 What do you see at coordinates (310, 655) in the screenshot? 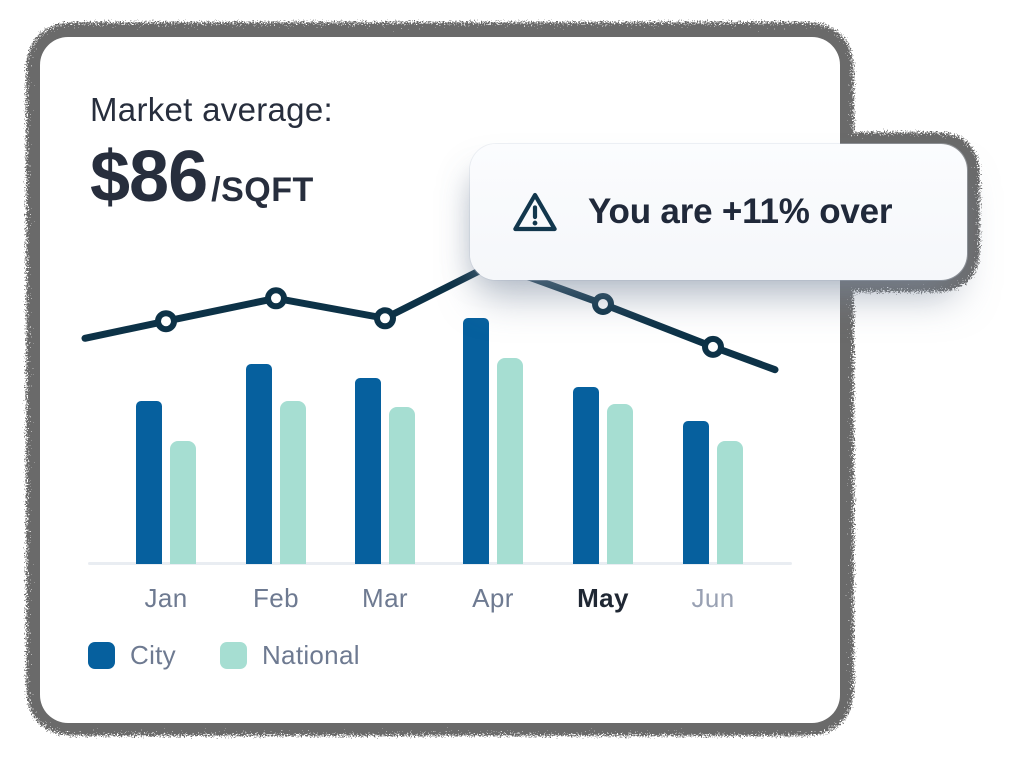
I see `legend-label-national: National` at bounding box center [310, 655].